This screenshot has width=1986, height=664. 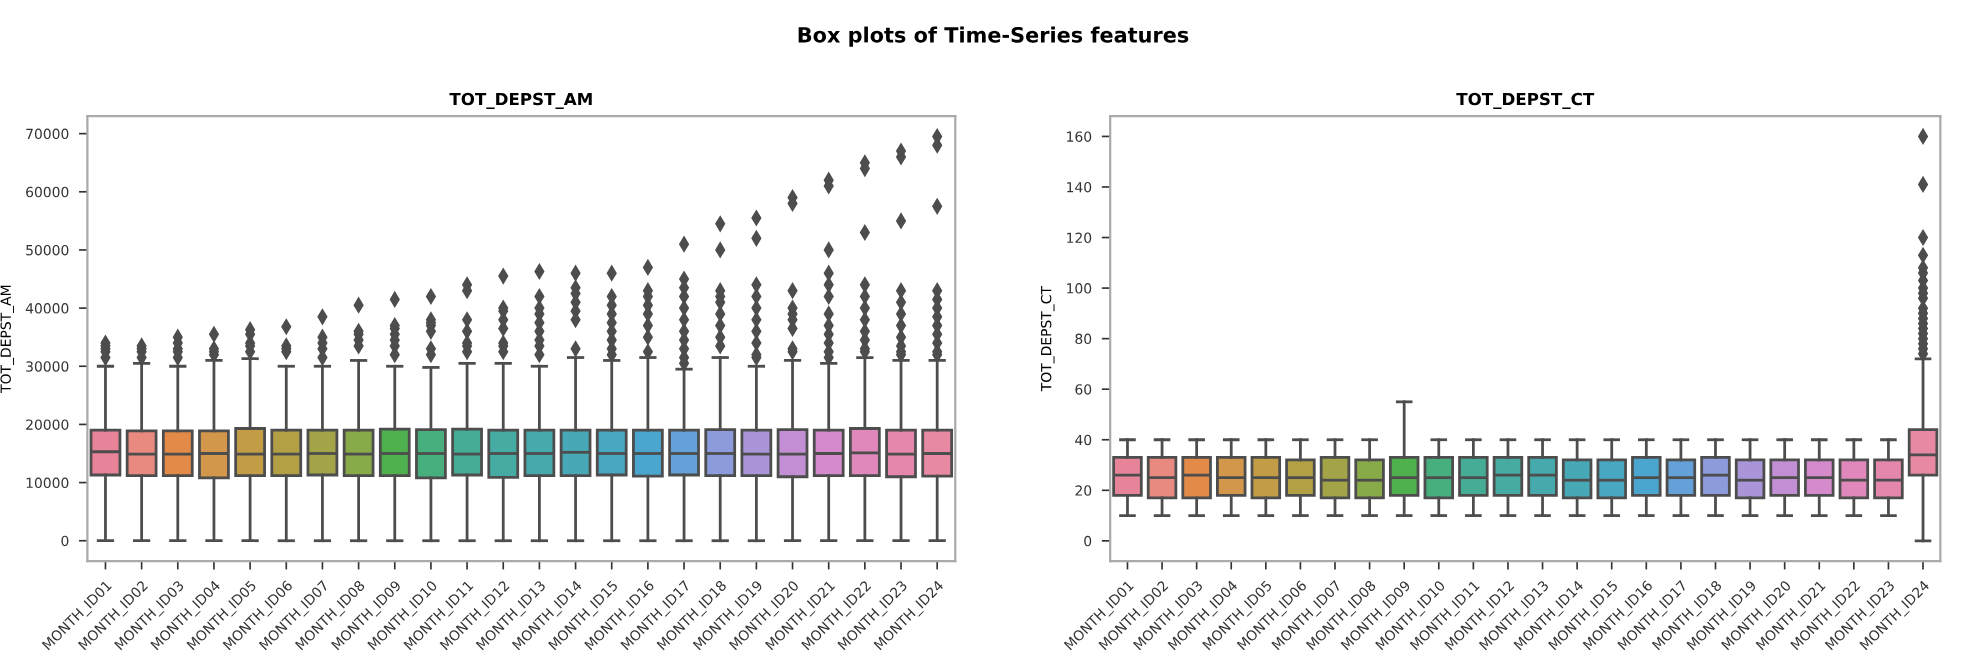 I want to click on chart-title: TOT_DEPST_AM, so click(x=520, y=101).